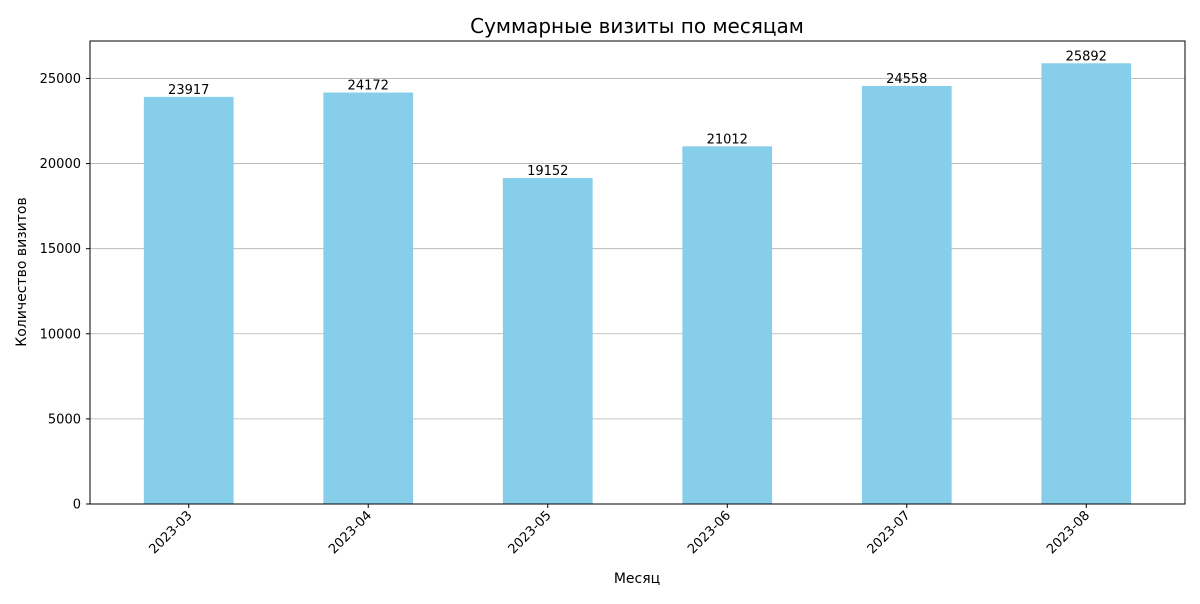 The height and width of the screenshot is (604, 1200). Describe the element at coordinates (727, 139) in the screenshot. I see `data-label-2023-06: 21012` at that location.